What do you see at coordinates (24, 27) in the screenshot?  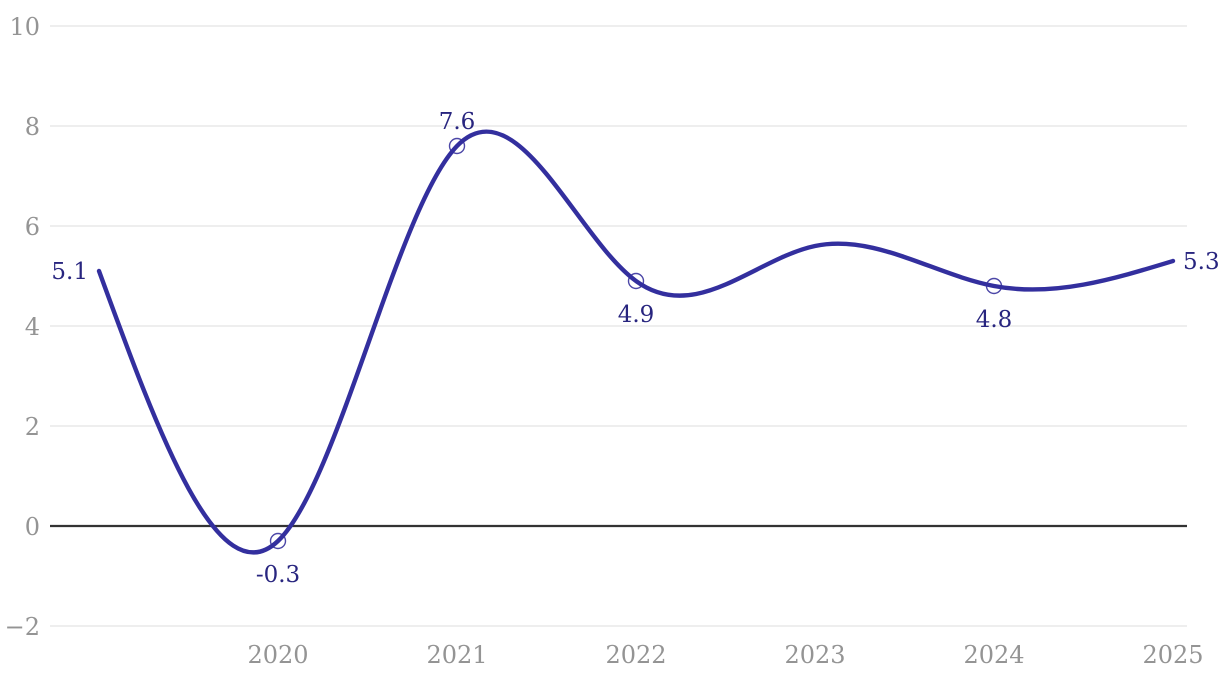 I see `y-tick-label: 10` at bounding box center [24, 27].